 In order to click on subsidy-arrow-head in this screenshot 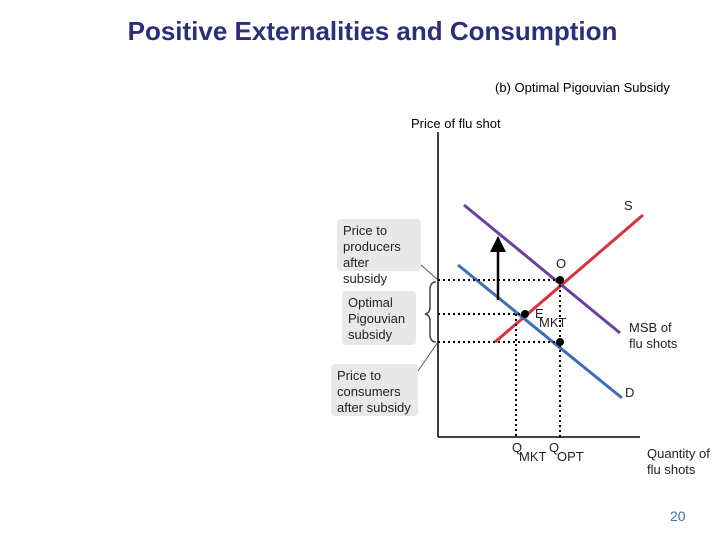, I will do `click(498, 244)`.